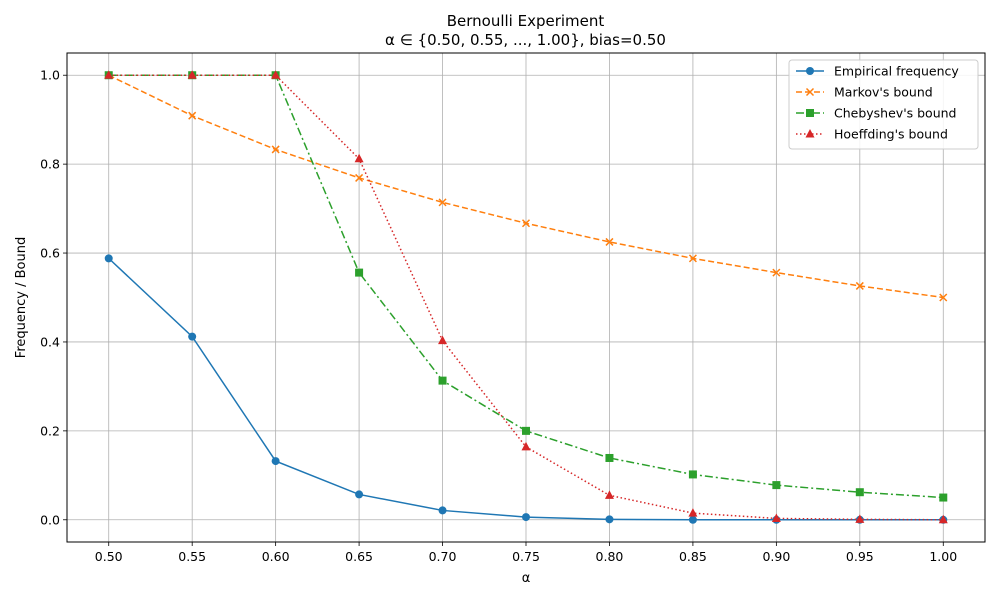  I want to click on x-tick-label: 0.50, so click(109, 556).